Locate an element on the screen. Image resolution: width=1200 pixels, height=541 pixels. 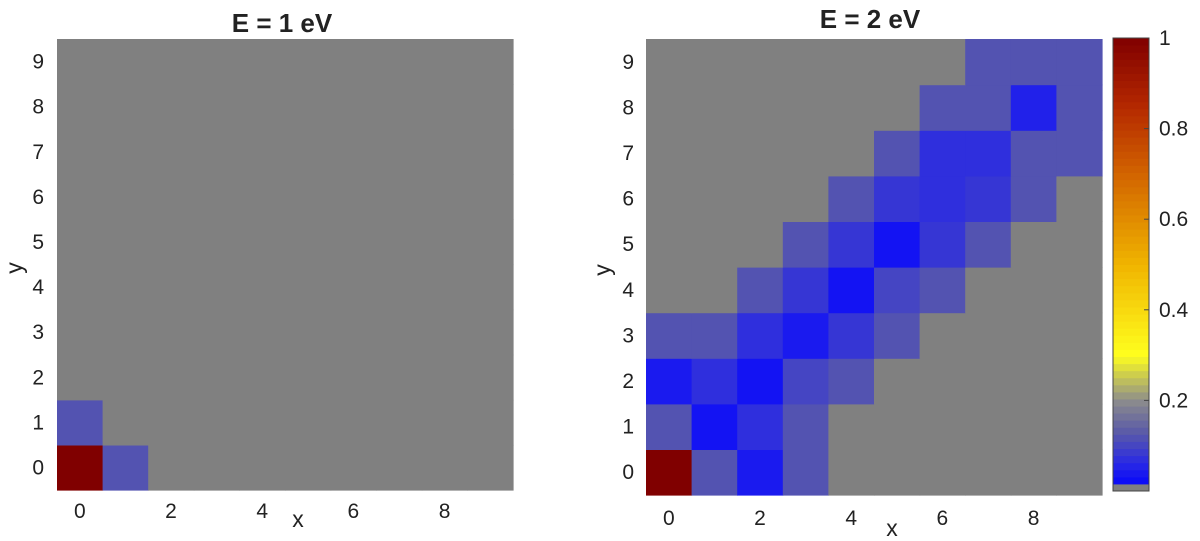
x-tick-label: 2 is located at coordinates (760, 518).